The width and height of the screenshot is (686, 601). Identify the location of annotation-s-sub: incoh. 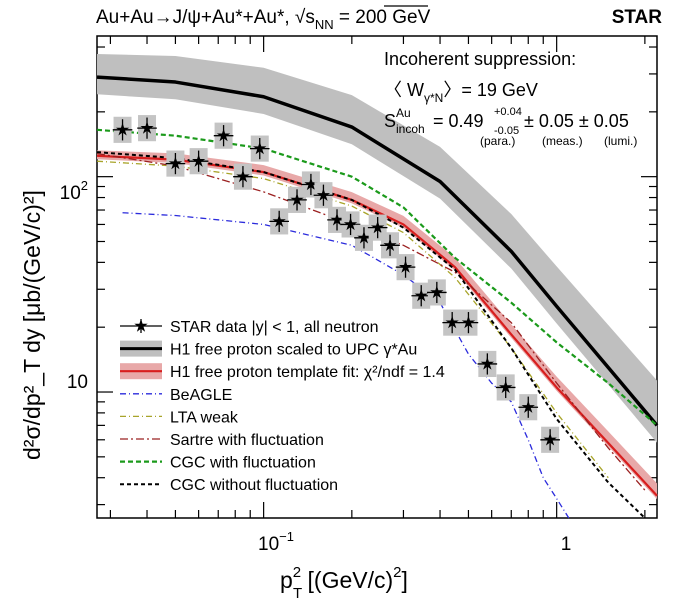
(410, 129).